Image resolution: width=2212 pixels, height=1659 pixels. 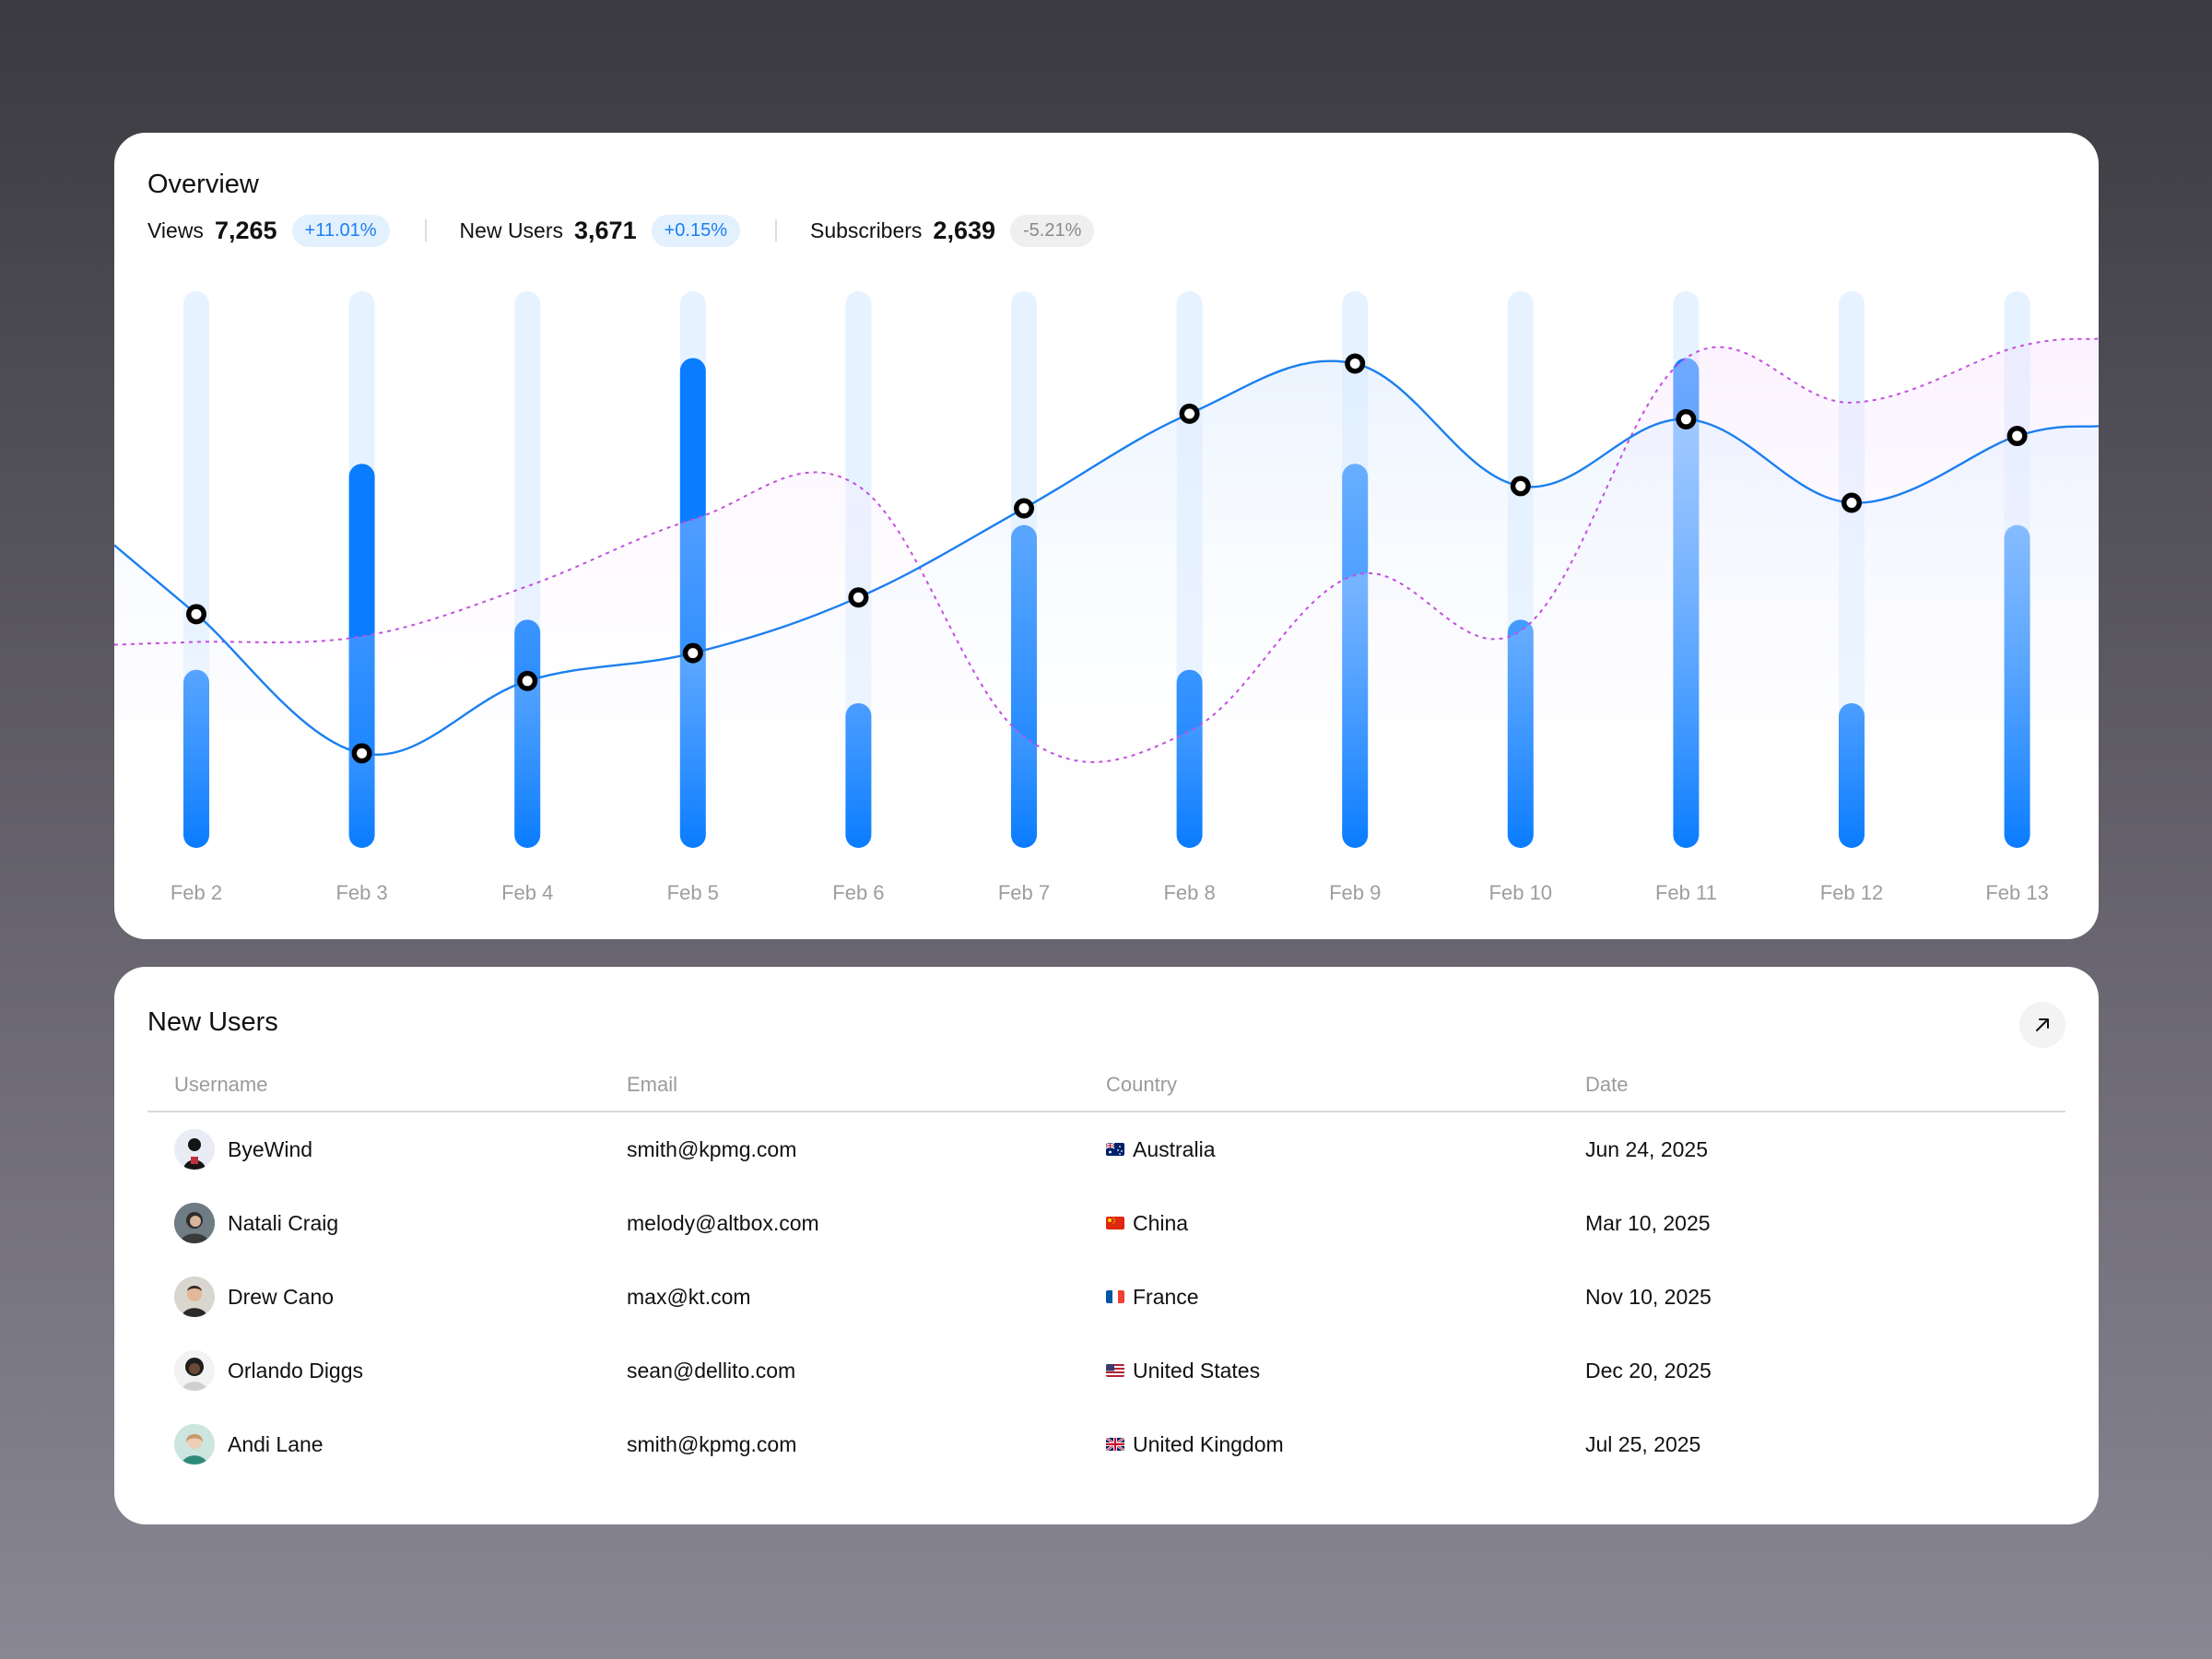 What do you see at coordinates (283, 1222) in the screenshot?
I see `username: Natali Craig` at bounding box center [283, 1222].